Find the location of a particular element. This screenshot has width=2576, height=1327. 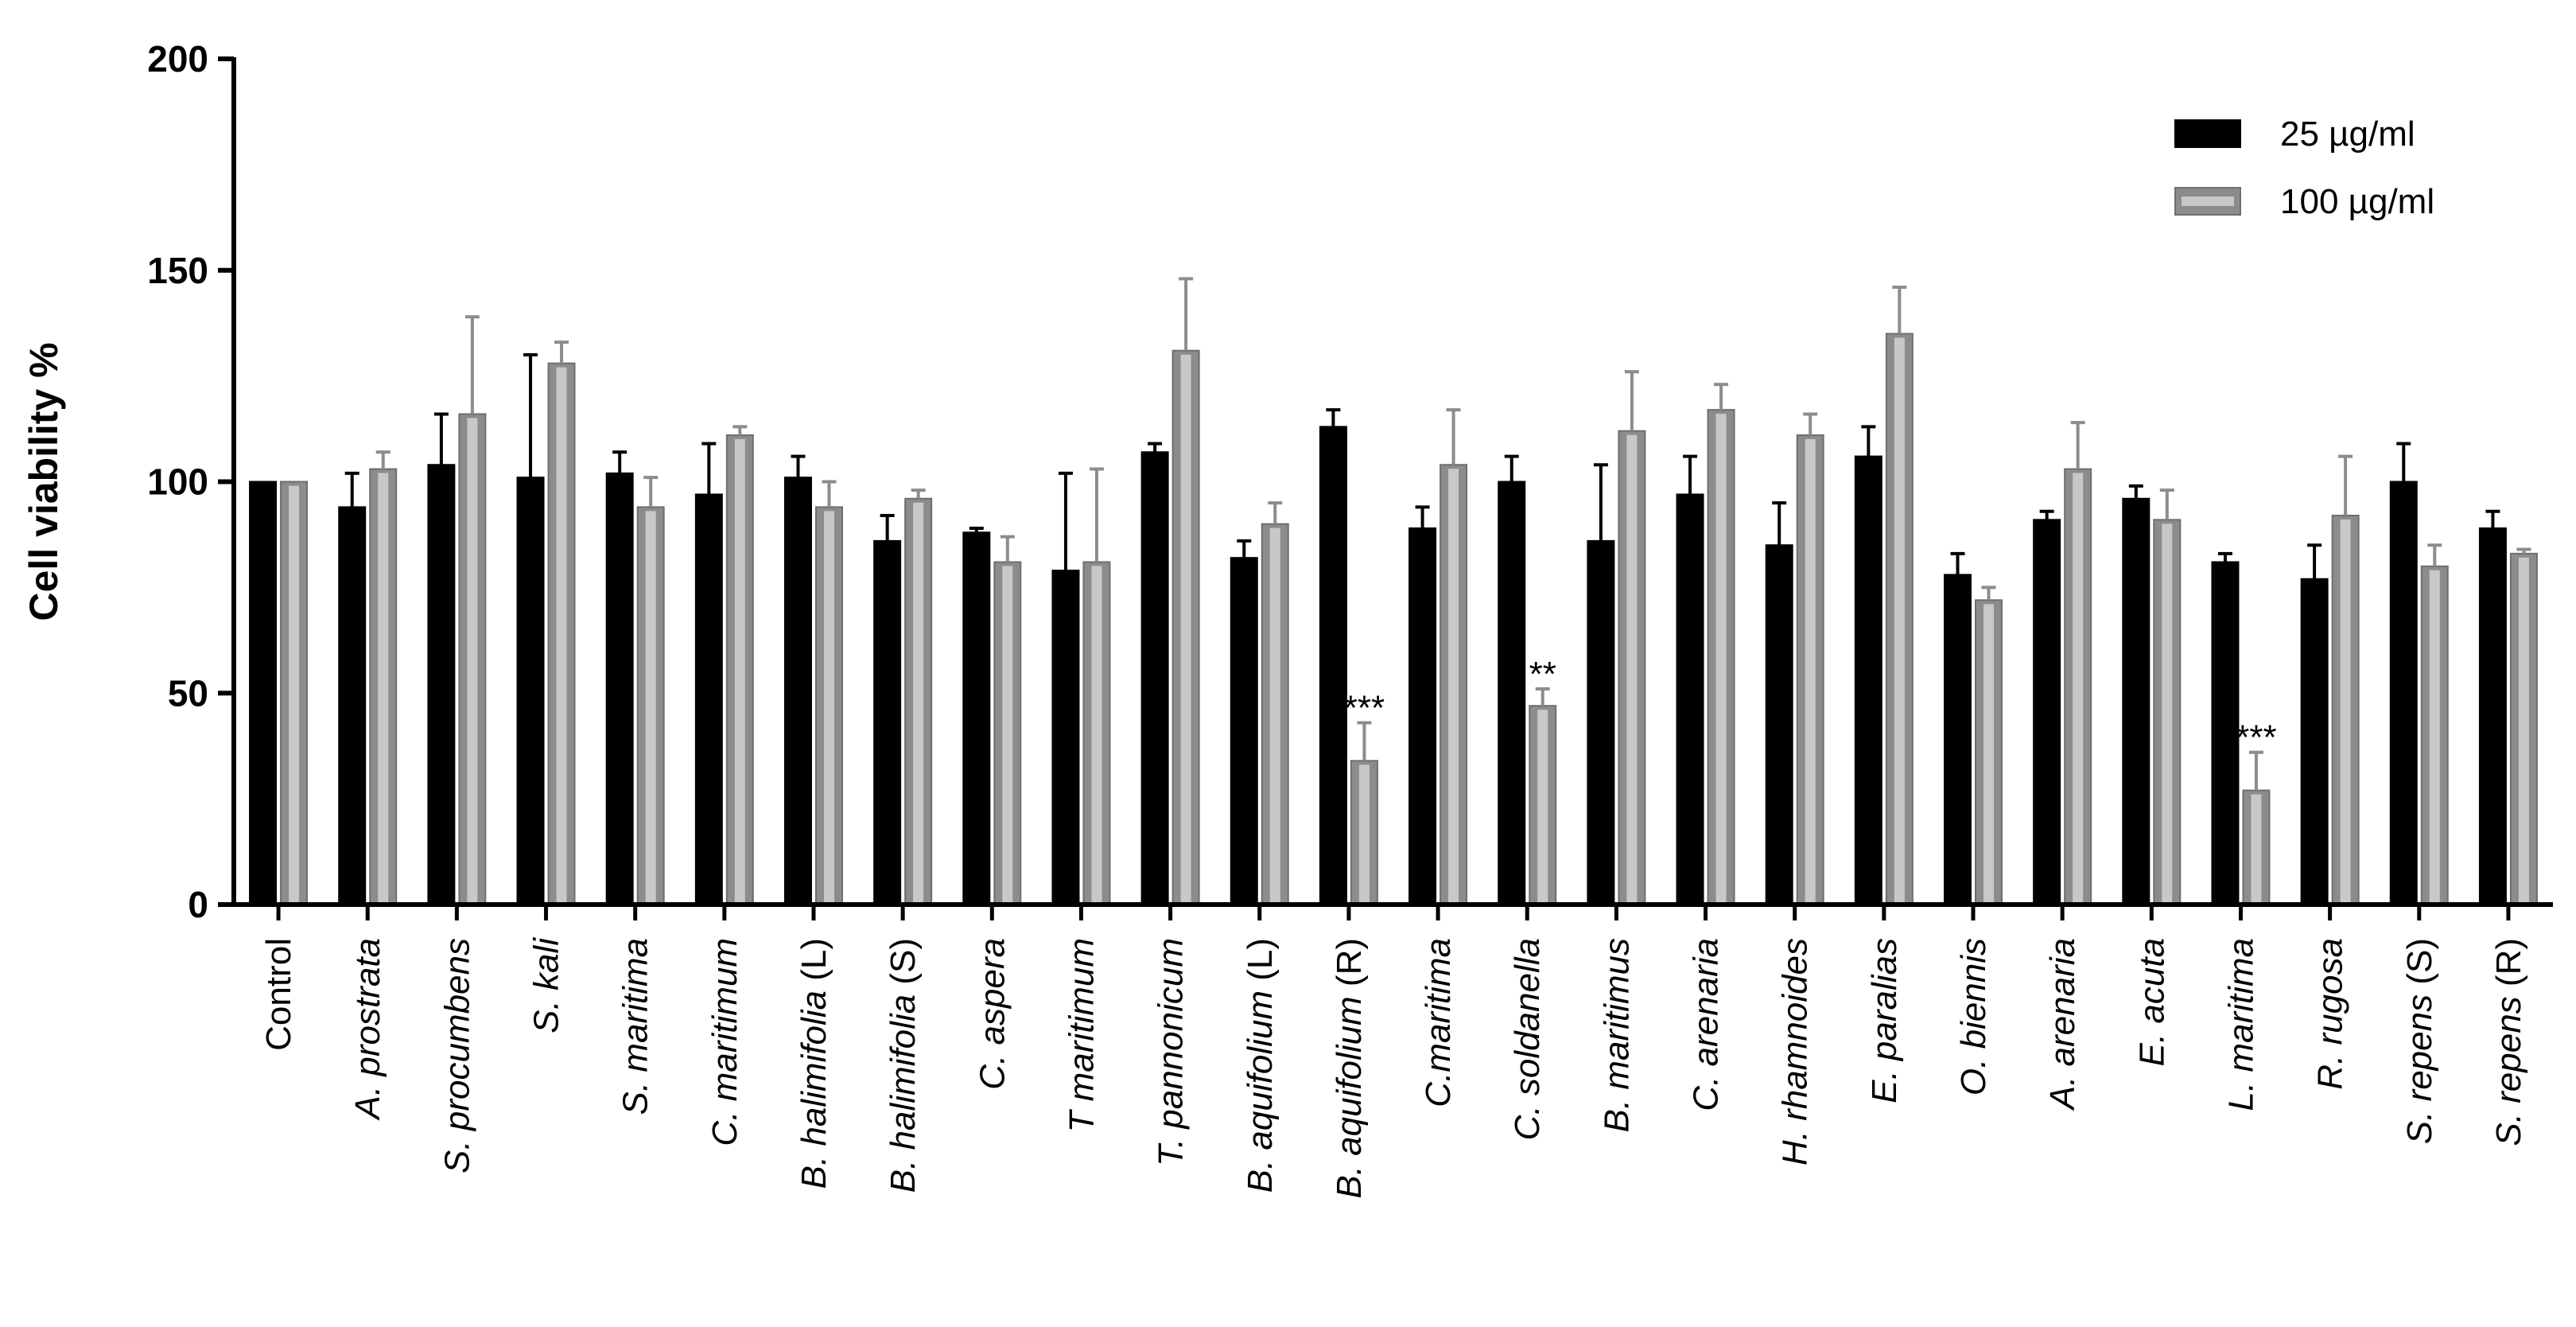

x-tick-label: H. rhamnoides is located at coordinates (1795, 1052).